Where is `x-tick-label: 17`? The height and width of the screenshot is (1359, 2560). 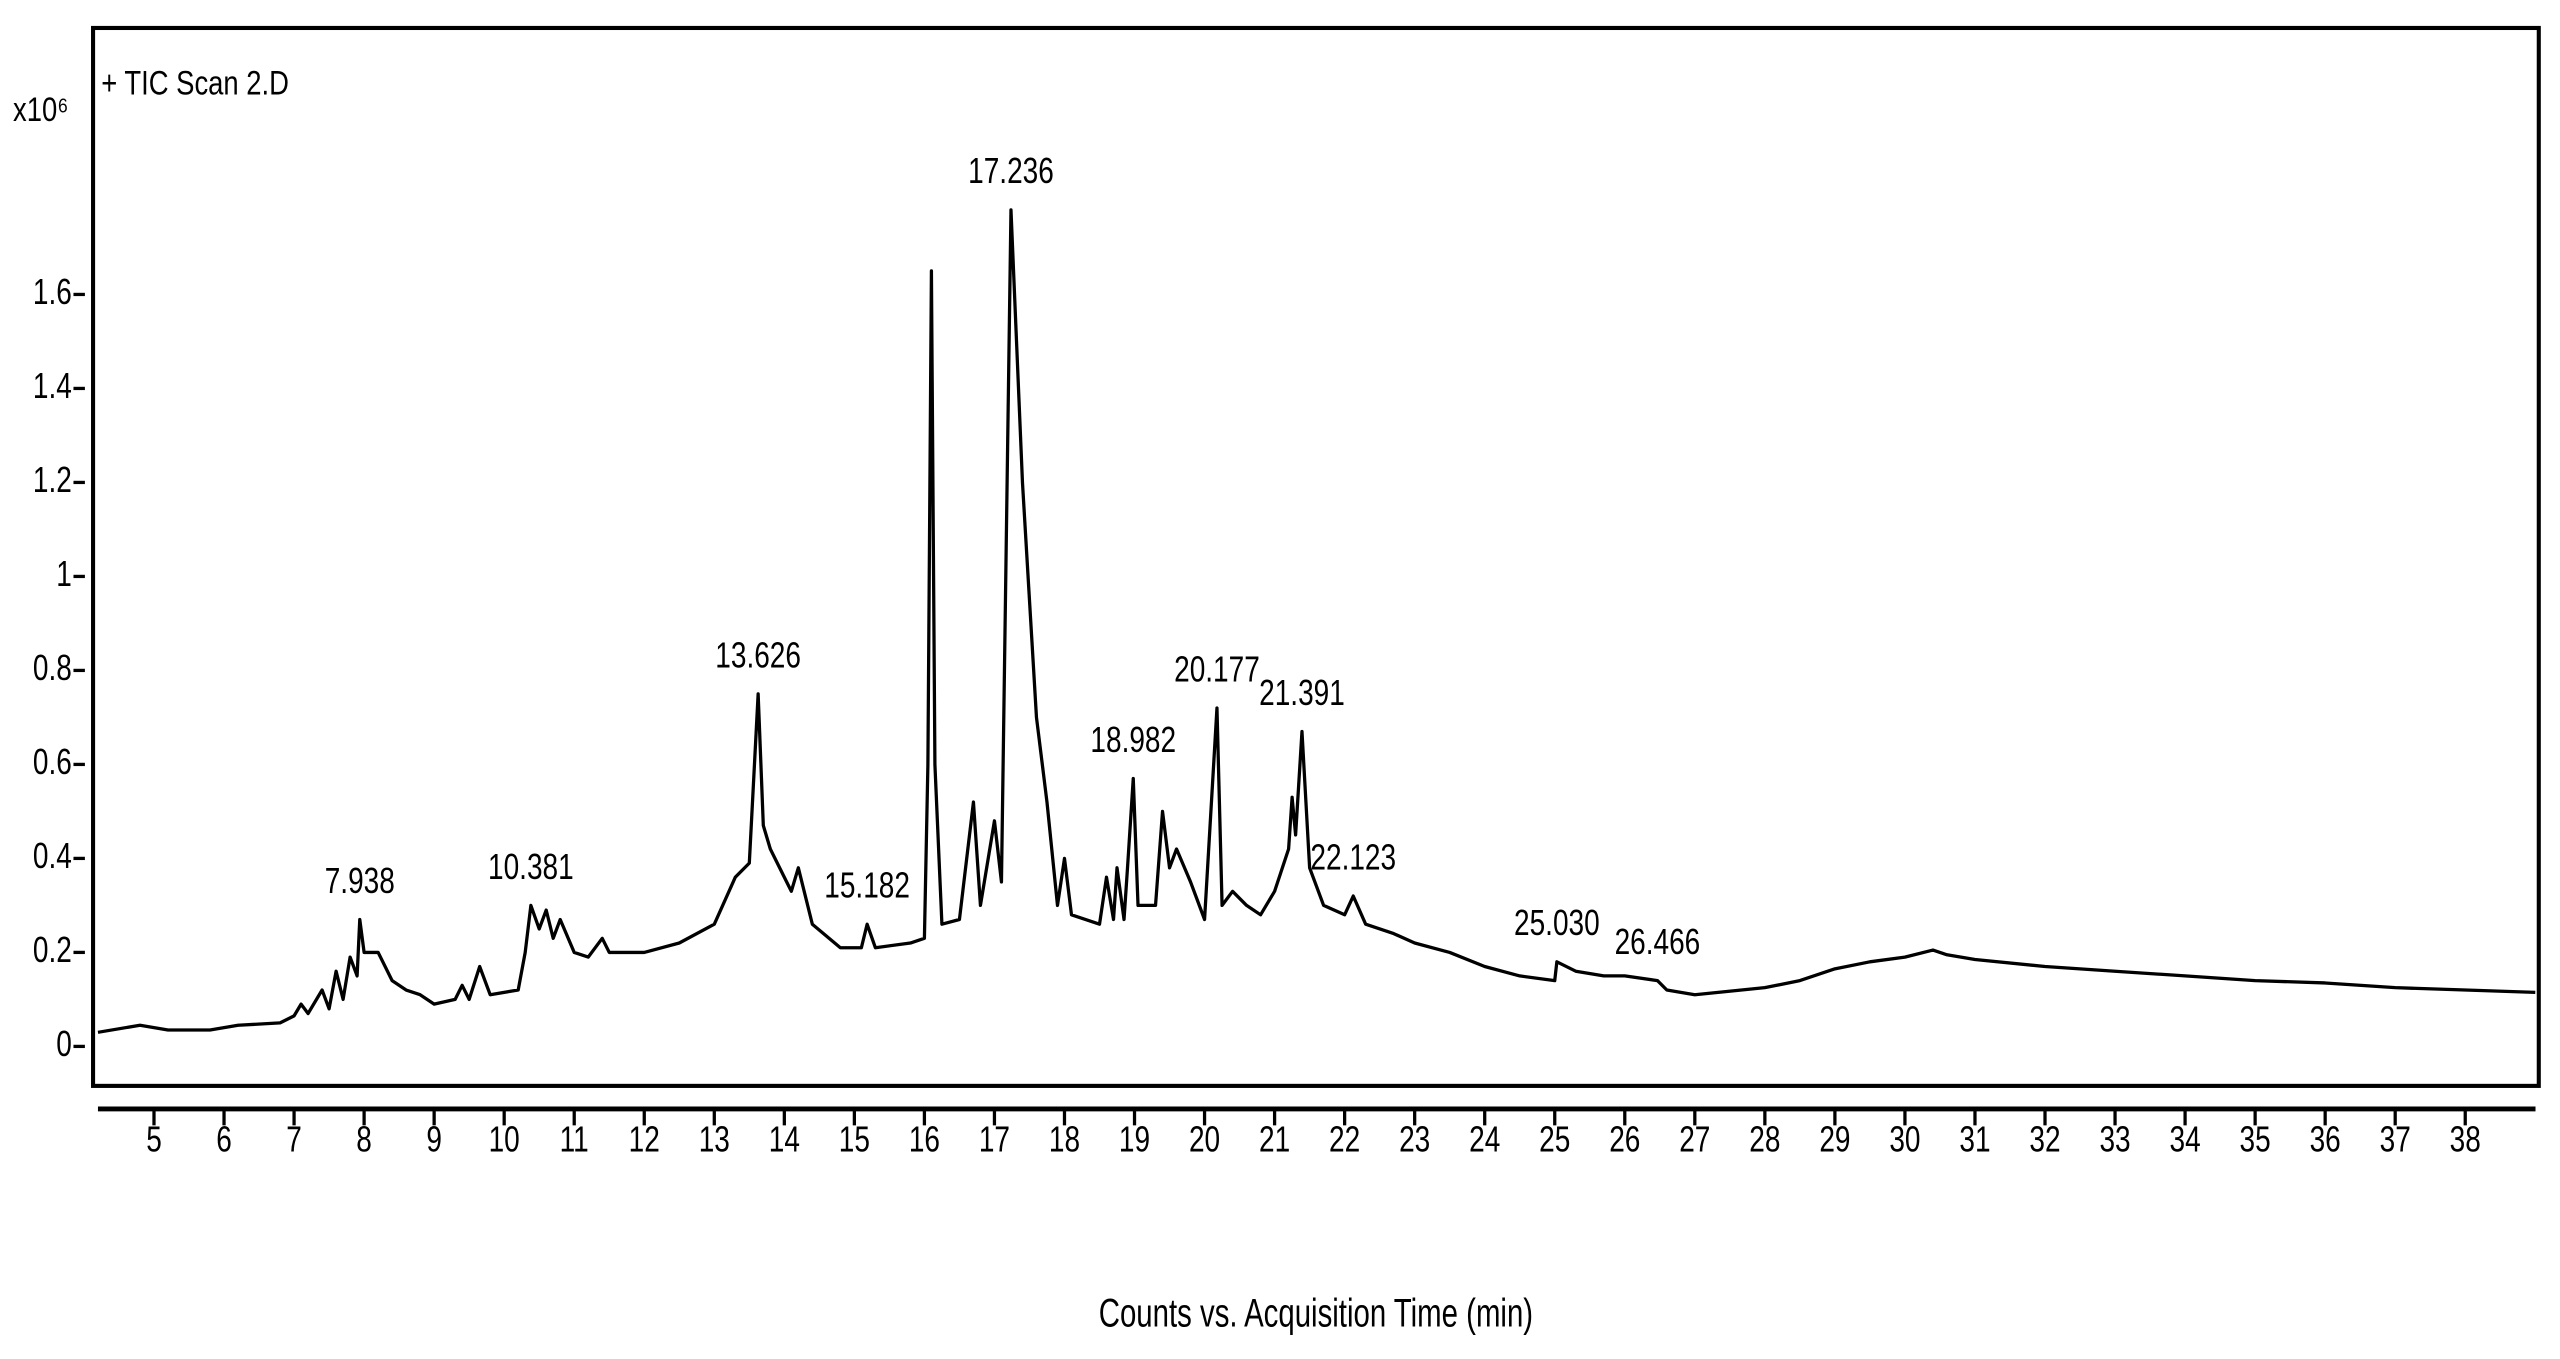 x-tick-label: 17 is located at coordinates (994, 1139).